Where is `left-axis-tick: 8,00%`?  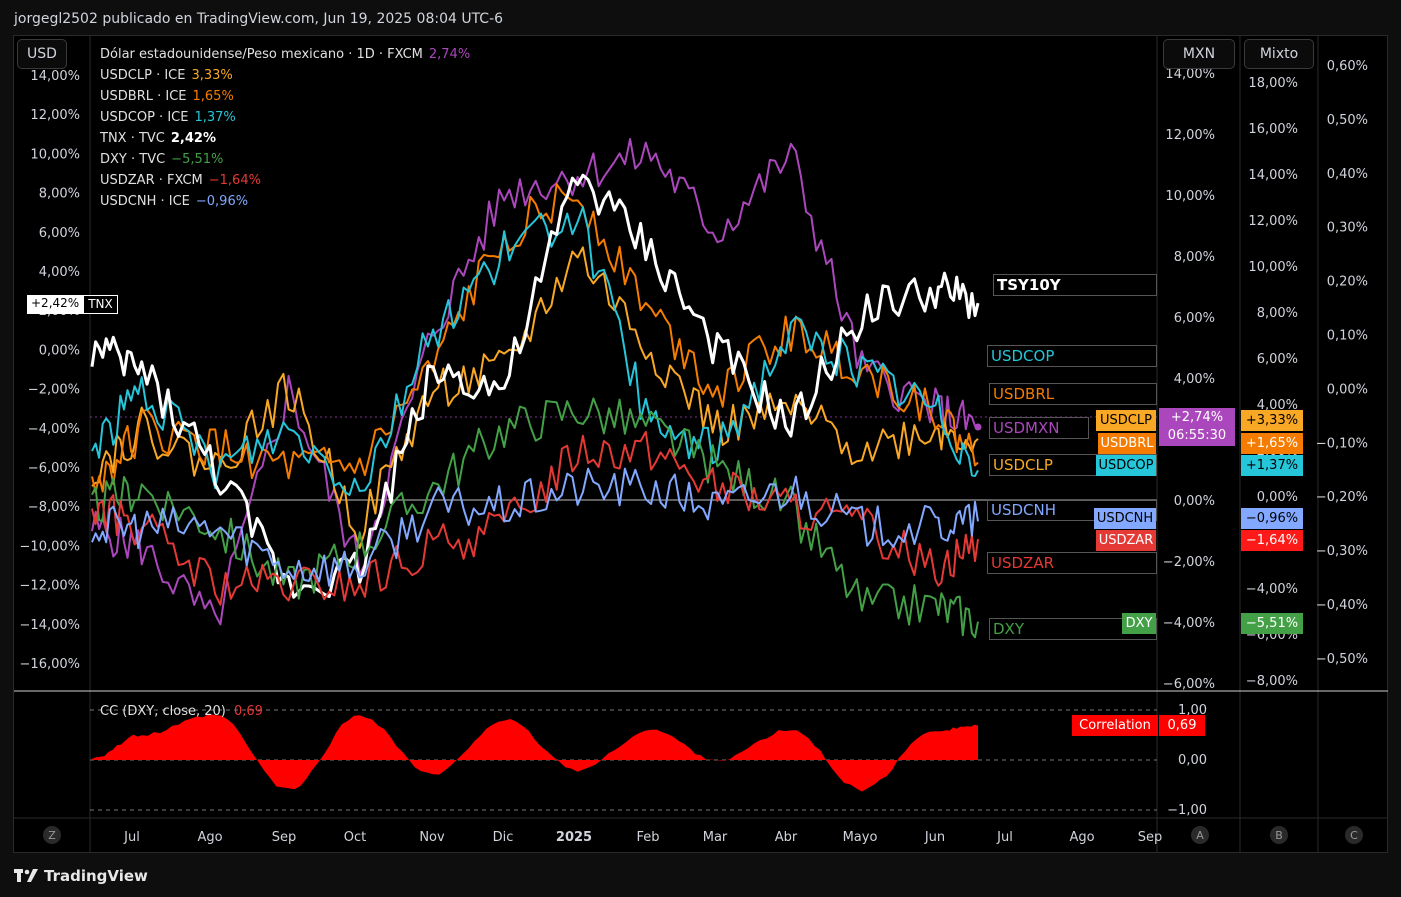 left-axis-tick: 8,00% is located at coordinates (59, 194).